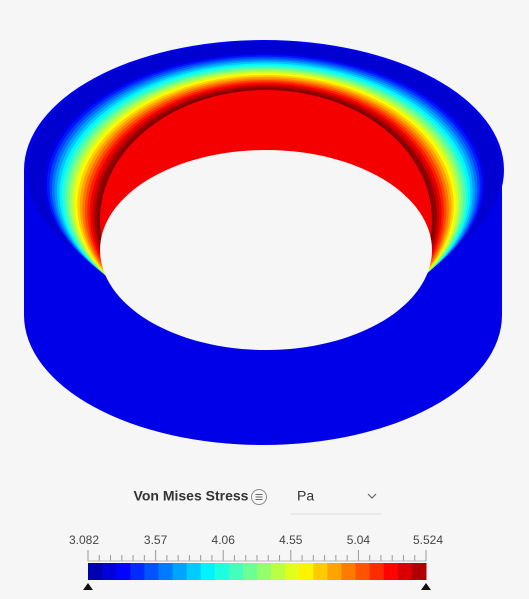 Image resolution: width=529 pixels, height=599 pixels. What do you see at coordinates (335, 501) in the screenshot?
I see `unit-dropdown: Pa` at bounding box center [335, 501].